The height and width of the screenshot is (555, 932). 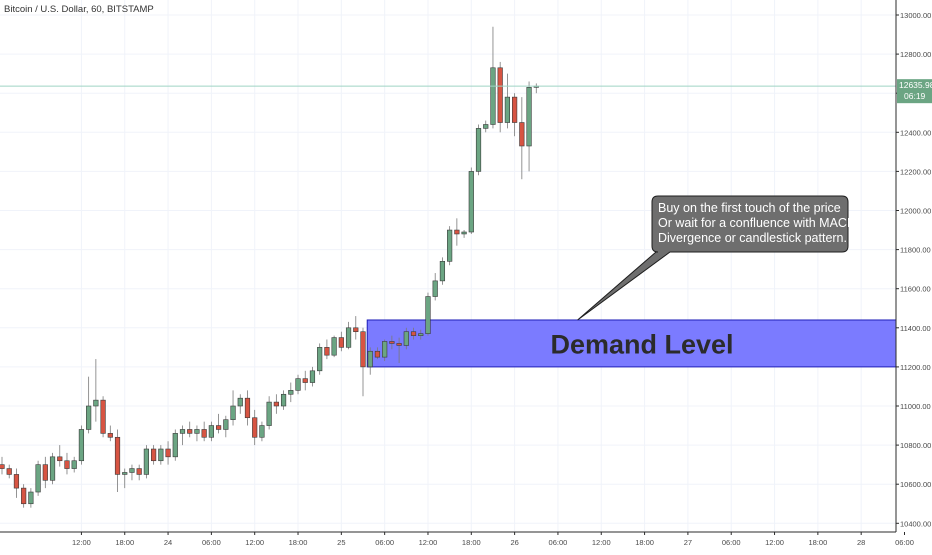 I want to click on time-tick-label: 25, so click(x=341, y=542).